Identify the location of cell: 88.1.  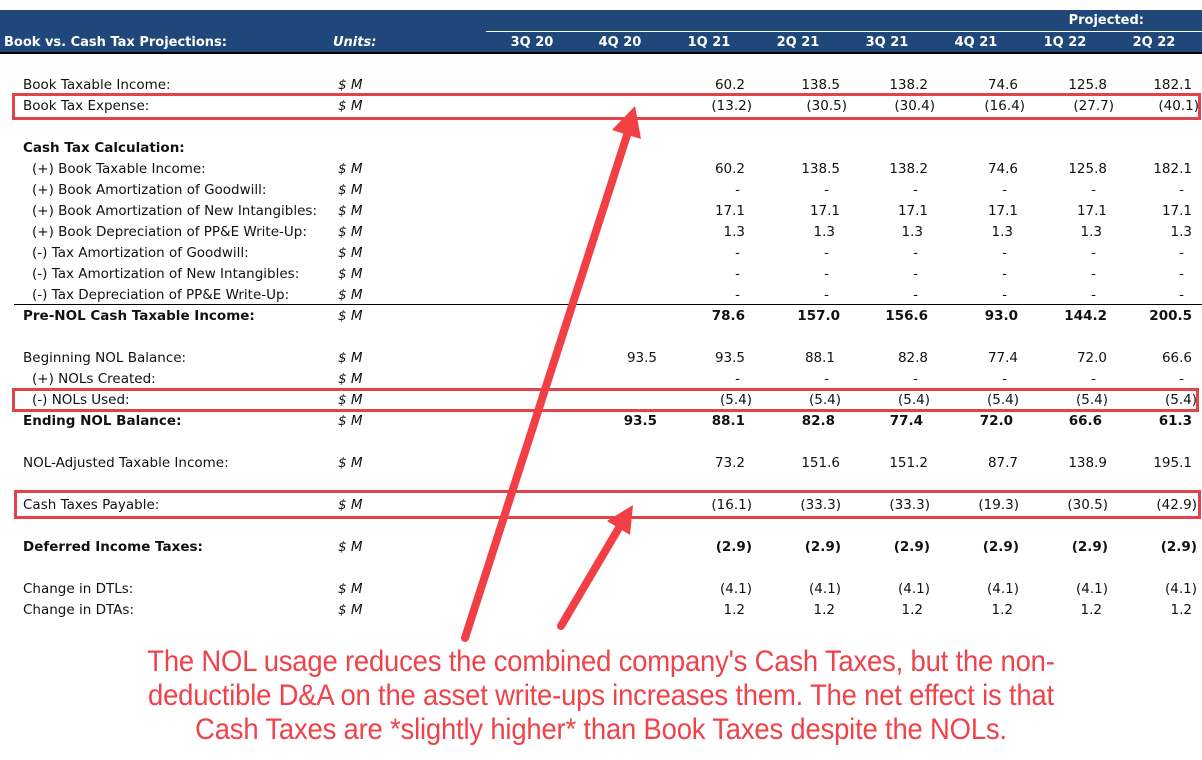
(728, 421).